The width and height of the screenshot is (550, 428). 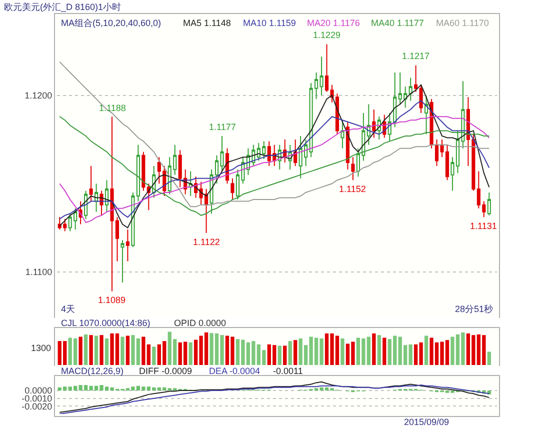 What do you see at coordinates (92, 371) in the screenshot?
I see `chart-title: MACD(12,26,9)` at bounding box center [92, 371].